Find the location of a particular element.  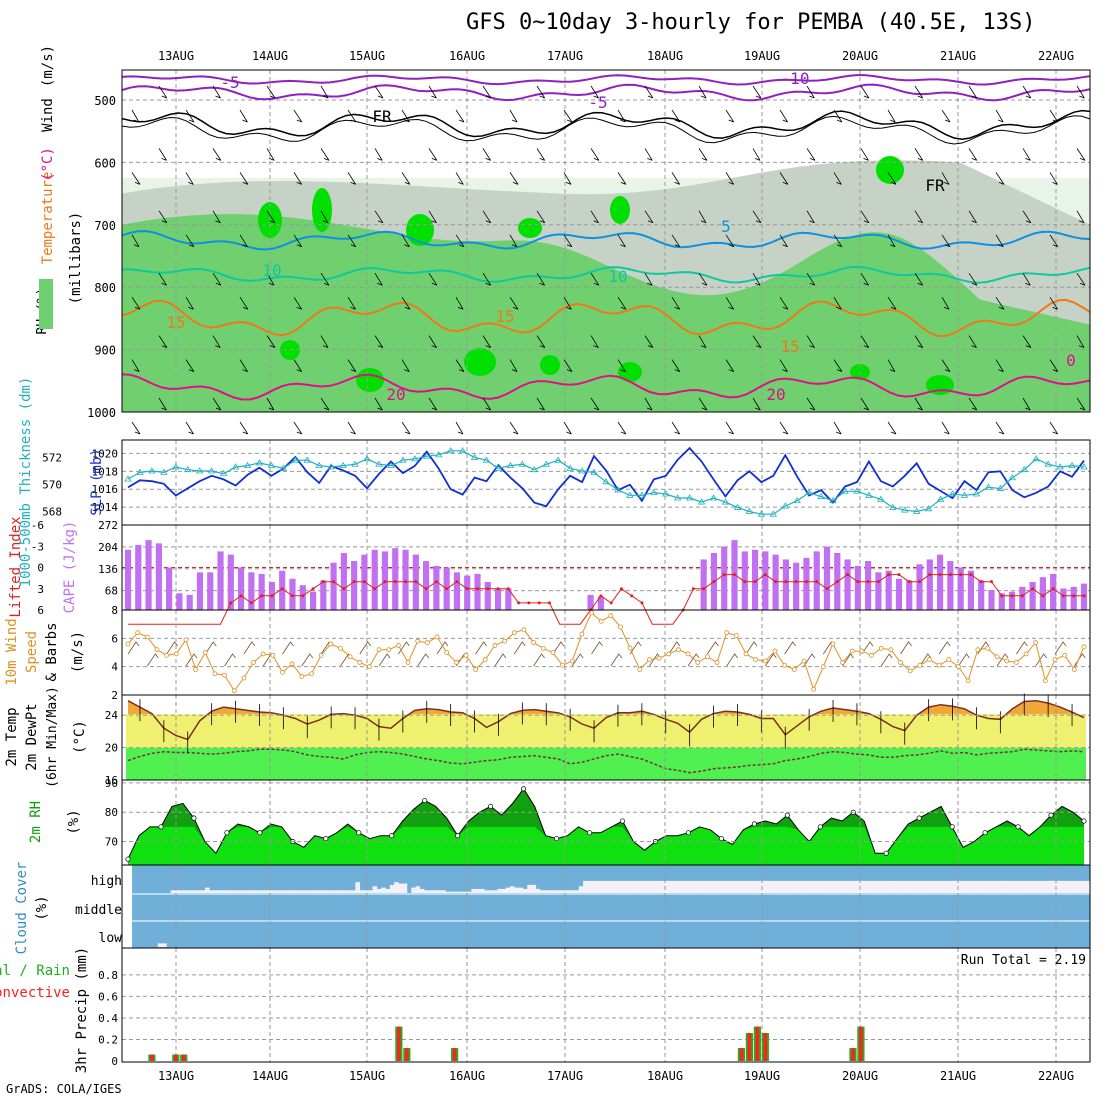

temperature-line is located at coordinates (606, 720).